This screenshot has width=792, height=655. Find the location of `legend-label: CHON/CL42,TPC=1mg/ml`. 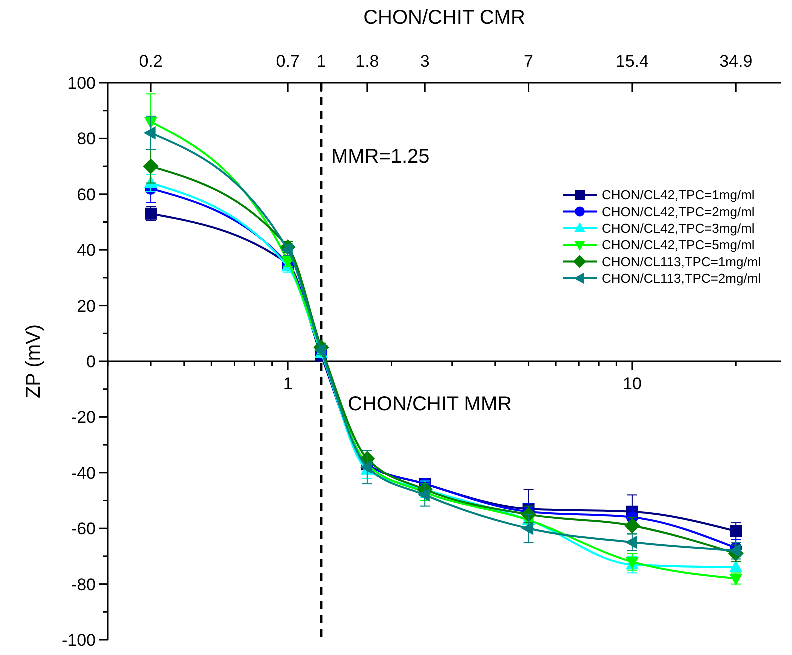

legend-label: CHON/CL42,TPC=1mg/ml is located at coordinates (678, 195).